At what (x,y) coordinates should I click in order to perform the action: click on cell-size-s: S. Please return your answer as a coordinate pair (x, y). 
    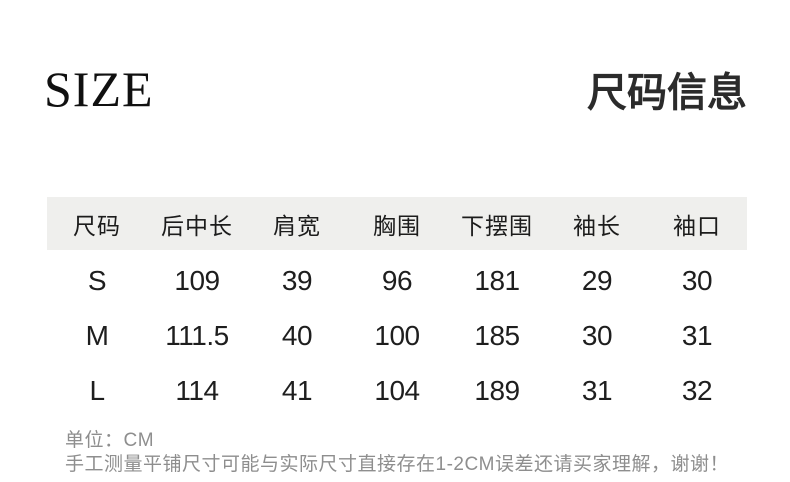
    Looking at the image, I should click on (97, 280).